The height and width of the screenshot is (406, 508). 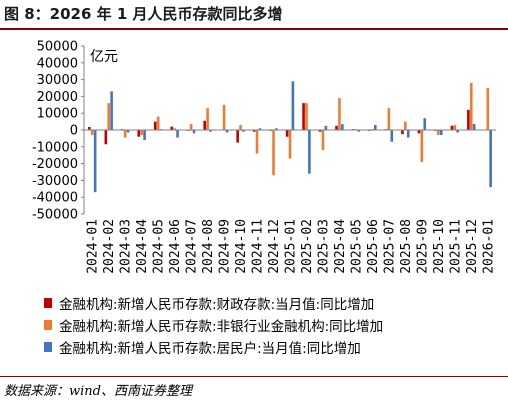 What do you see at coordinates (254, 376) in the screenshot?
I see `source-divider` at bounding box center [254, 376].